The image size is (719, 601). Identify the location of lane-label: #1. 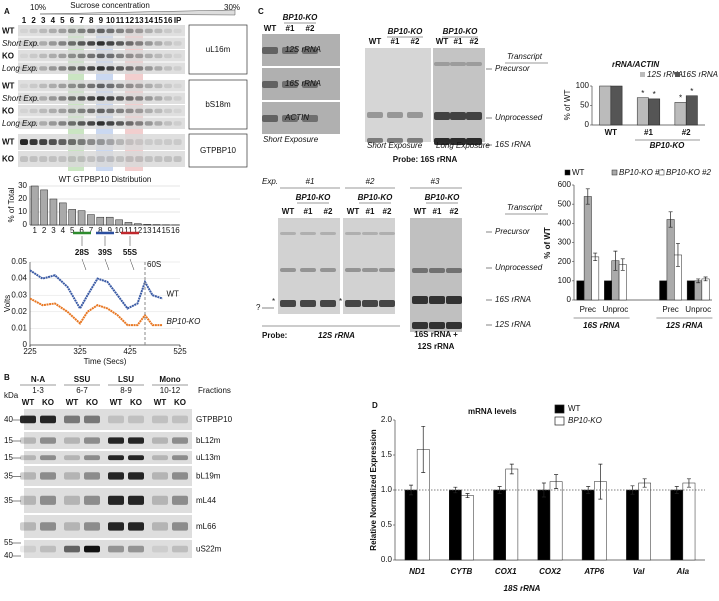
(308, 211).